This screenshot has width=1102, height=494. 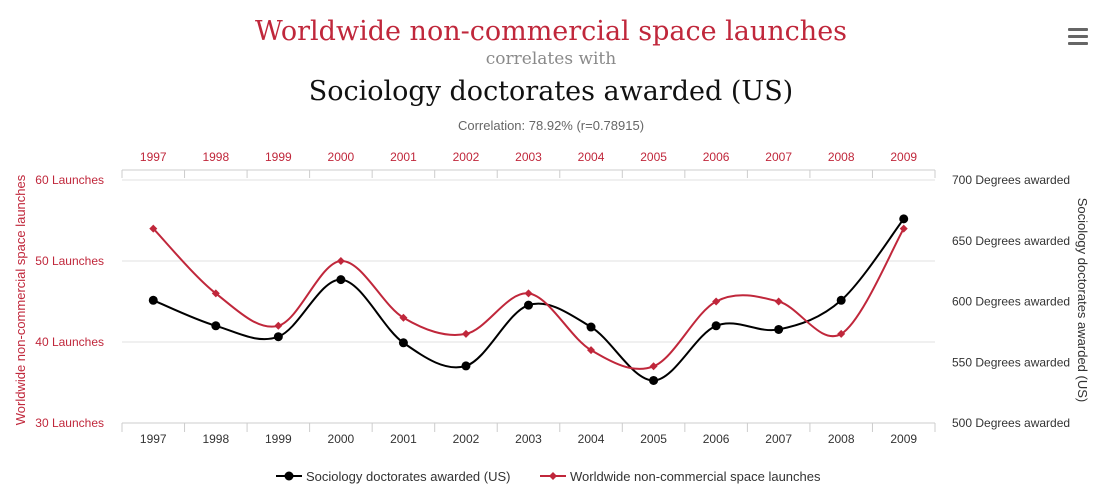 What do you see at coordinates (215, 439) in the screenshot?
I see `x-tick-label-bottom: 1998` at bounding box center [215, 439].